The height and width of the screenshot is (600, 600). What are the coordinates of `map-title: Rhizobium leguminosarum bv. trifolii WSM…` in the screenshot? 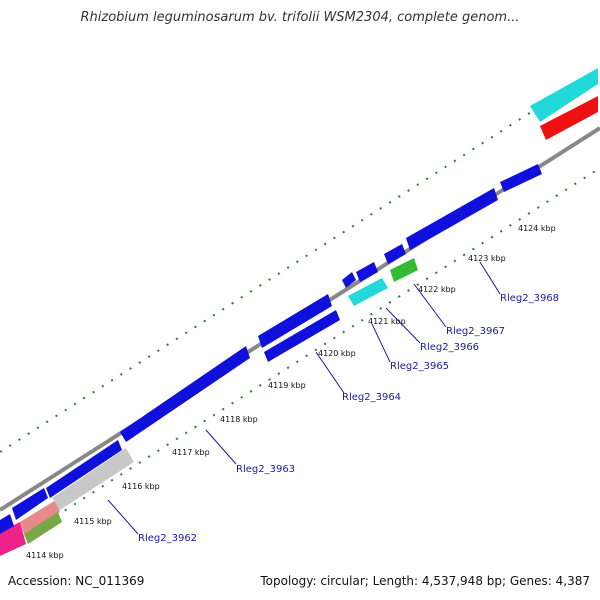 It's located at (300, 17).